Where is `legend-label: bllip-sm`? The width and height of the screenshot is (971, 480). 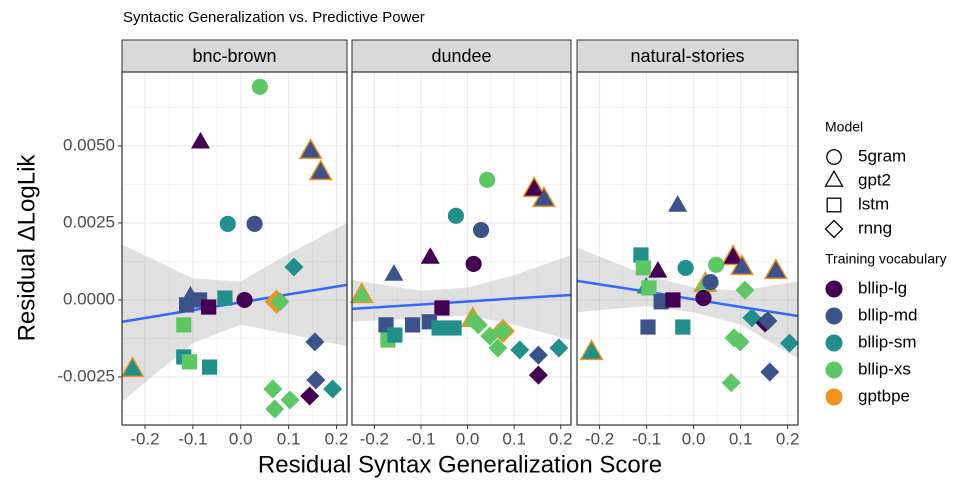 legend-label: bllip-sm is located at coordinates (887, 341).